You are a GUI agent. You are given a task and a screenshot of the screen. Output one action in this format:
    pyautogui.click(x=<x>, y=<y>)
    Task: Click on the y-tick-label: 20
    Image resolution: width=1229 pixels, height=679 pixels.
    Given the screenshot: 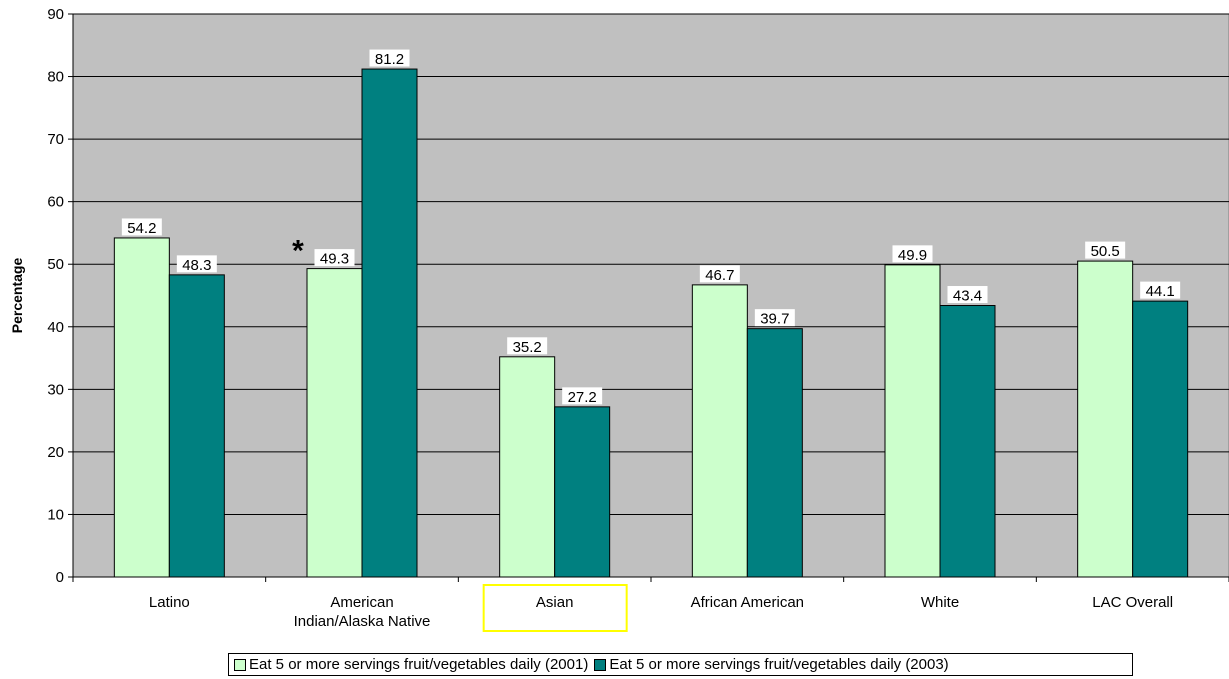 What is the action you would take?
    pyautogui.click(x=55, y=452)
    